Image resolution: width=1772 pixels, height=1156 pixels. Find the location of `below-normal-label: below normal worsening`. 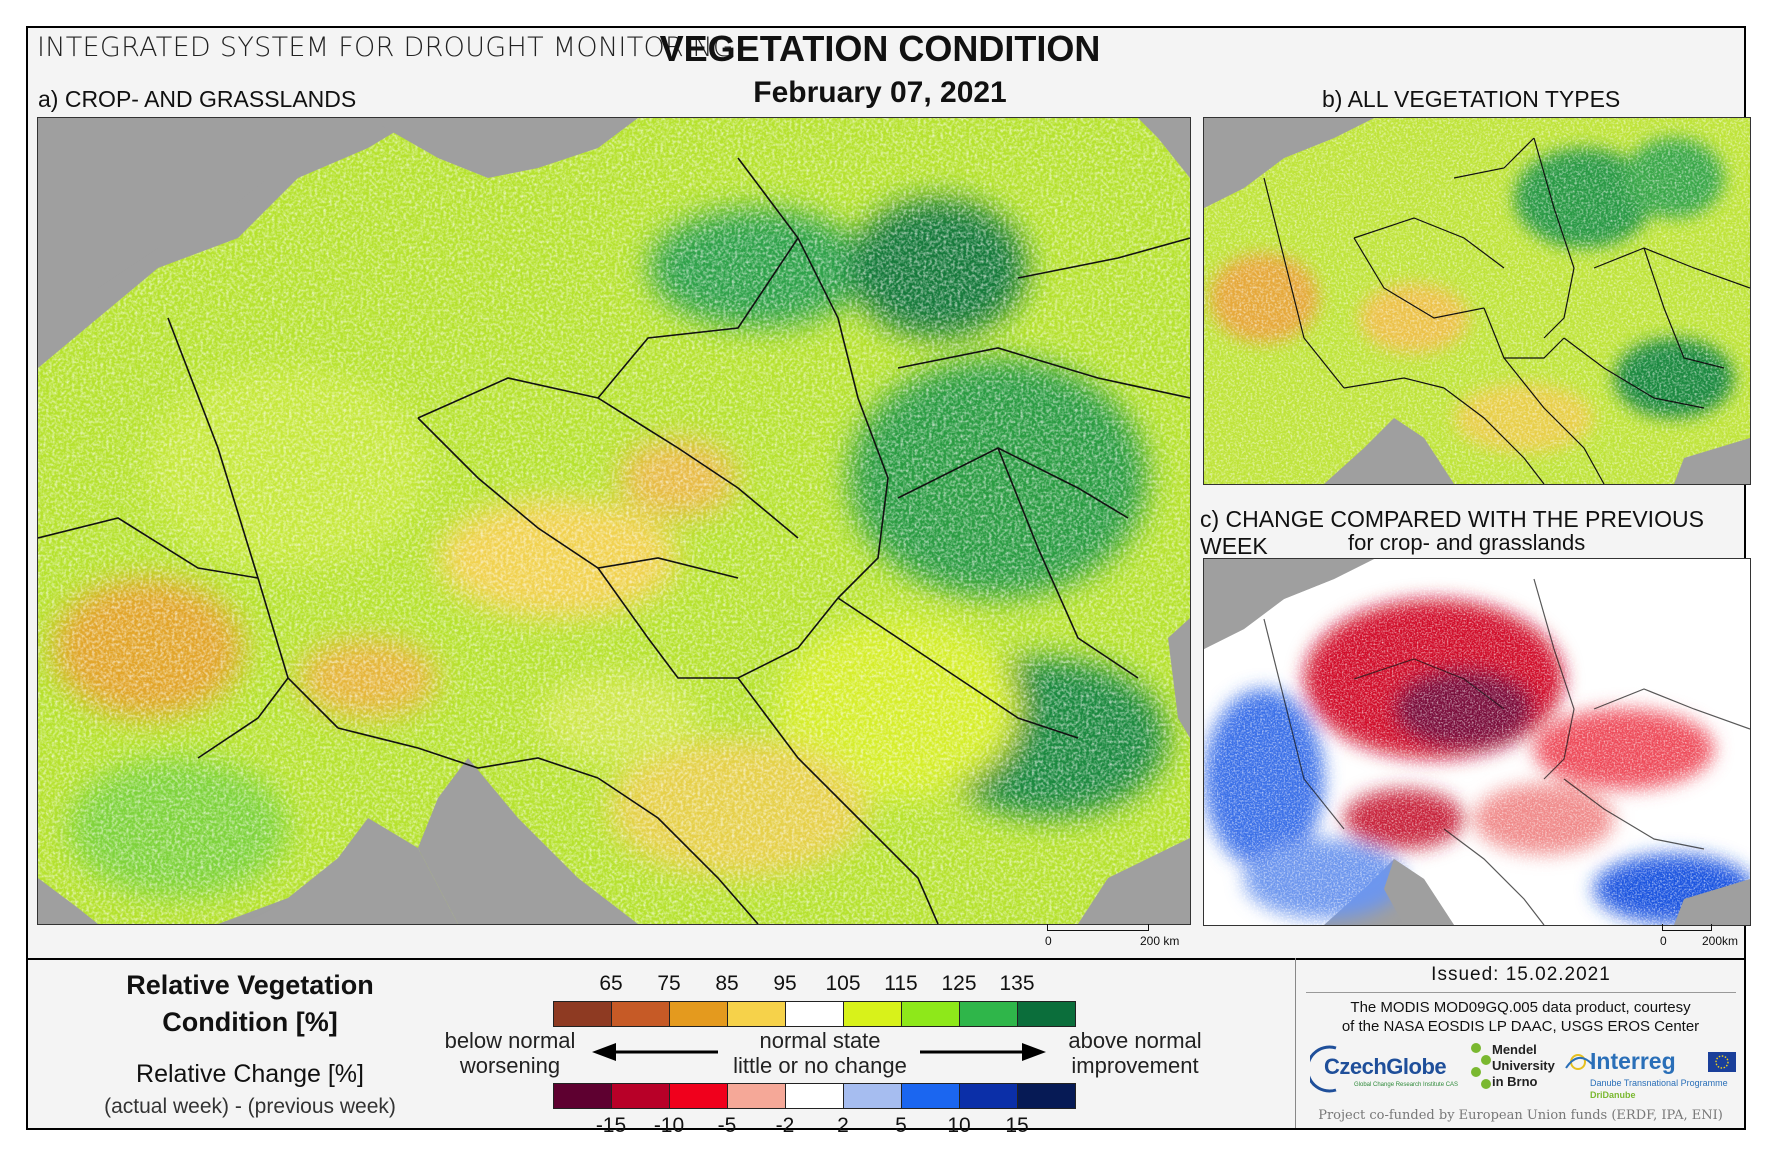

below-normal-label: below normal worsening is located at coordinates (510, 1053).